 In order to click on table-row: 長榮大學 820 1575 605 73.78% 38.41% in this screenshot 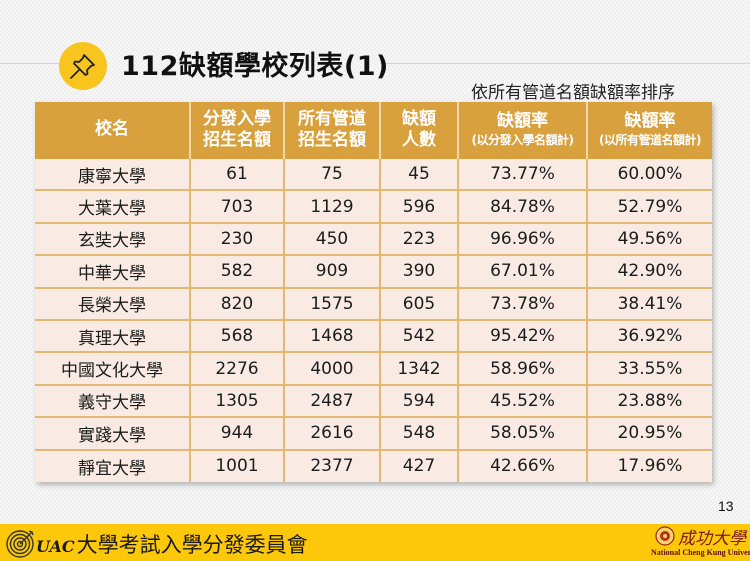, I will do `click(373, 303)`.